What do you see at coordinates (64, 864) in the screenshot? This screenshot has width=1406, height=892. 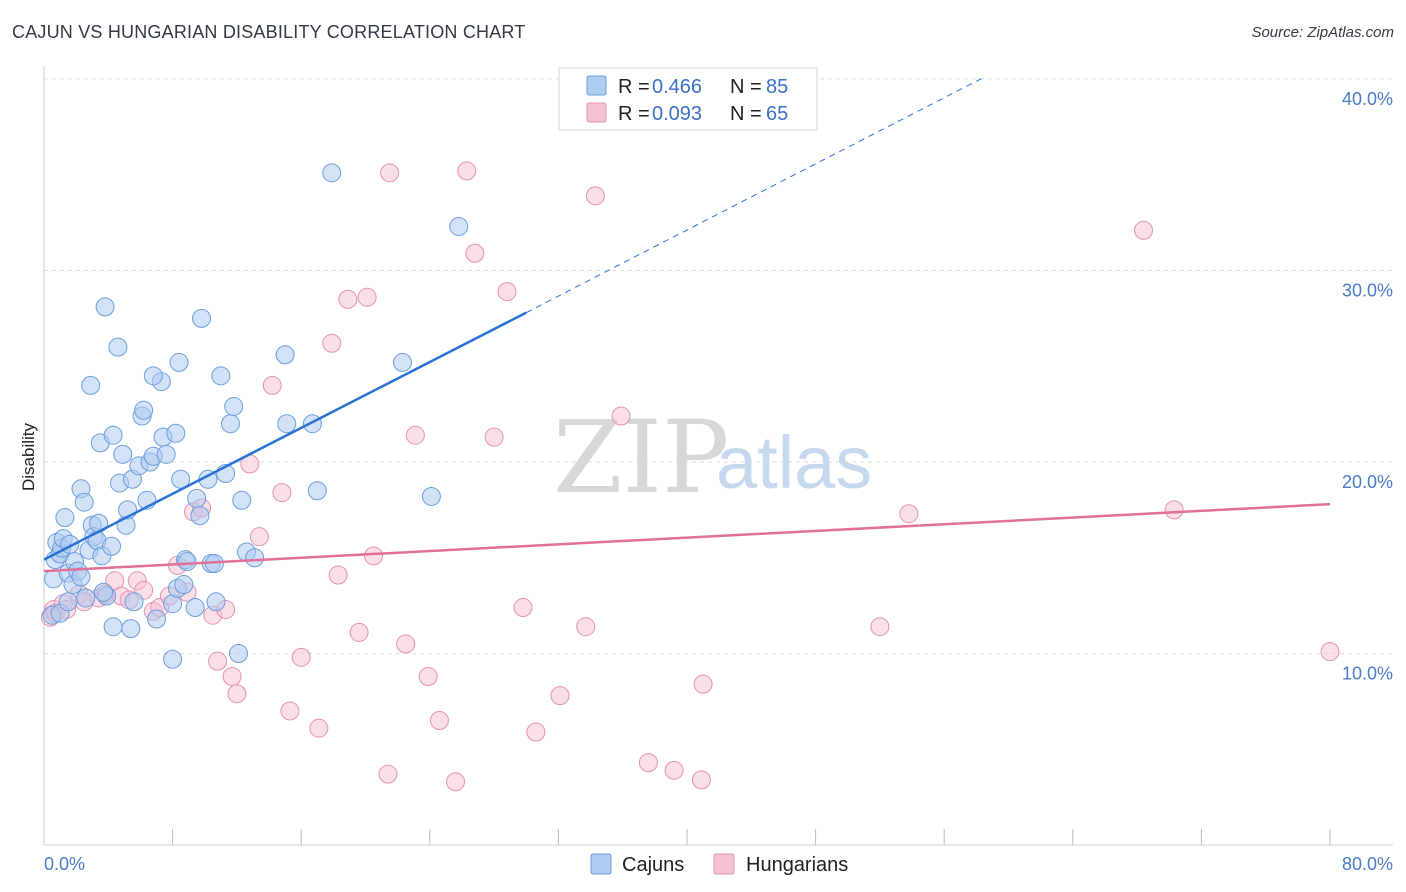 I see `x-tick-min: 0.0%` at bounding box center [64, 864].